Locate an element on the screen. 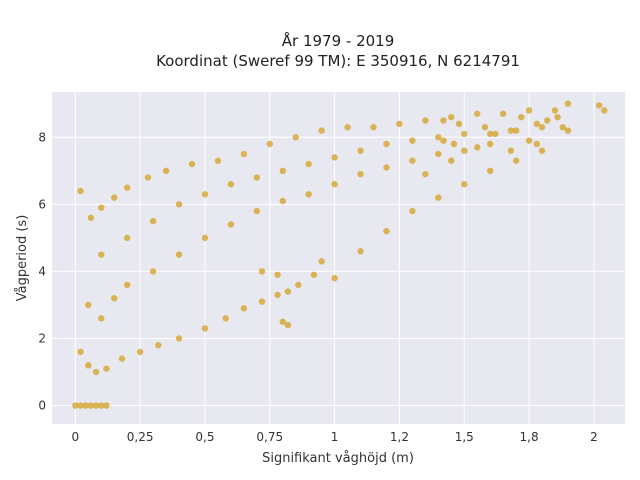  x-tick-label: 1 is located at coordinates (335, 437).